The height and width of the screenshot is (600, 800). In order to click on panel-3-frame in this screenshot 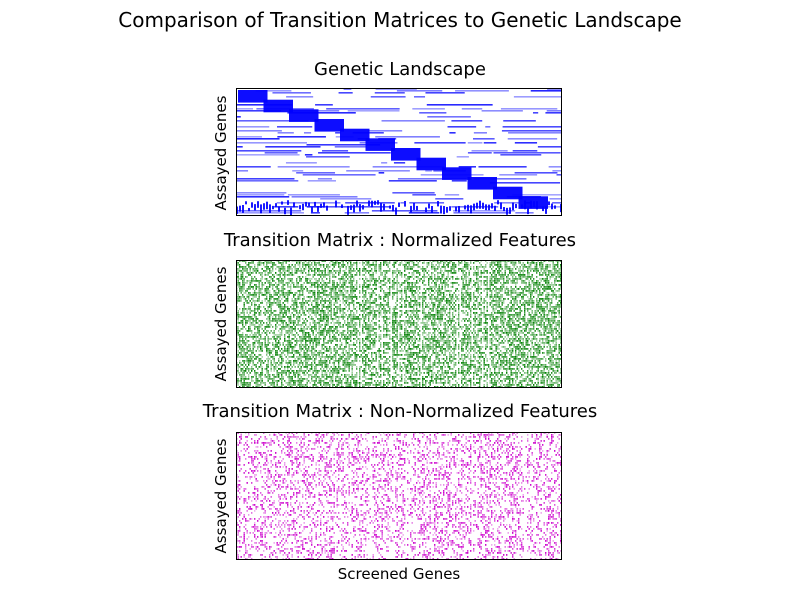, I will do `click(399, 496)`.